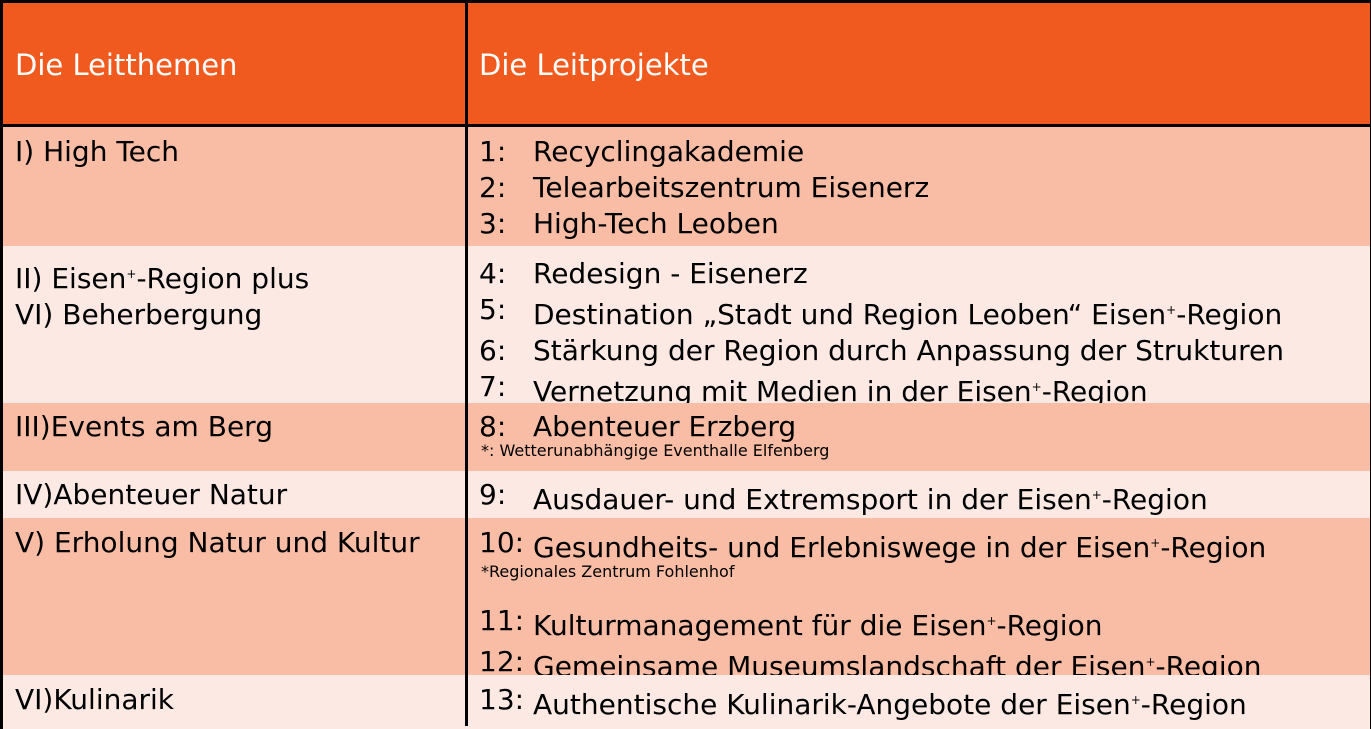  I want to click on theme-label: IV)Abenteuer Natur, so click(151, 494).